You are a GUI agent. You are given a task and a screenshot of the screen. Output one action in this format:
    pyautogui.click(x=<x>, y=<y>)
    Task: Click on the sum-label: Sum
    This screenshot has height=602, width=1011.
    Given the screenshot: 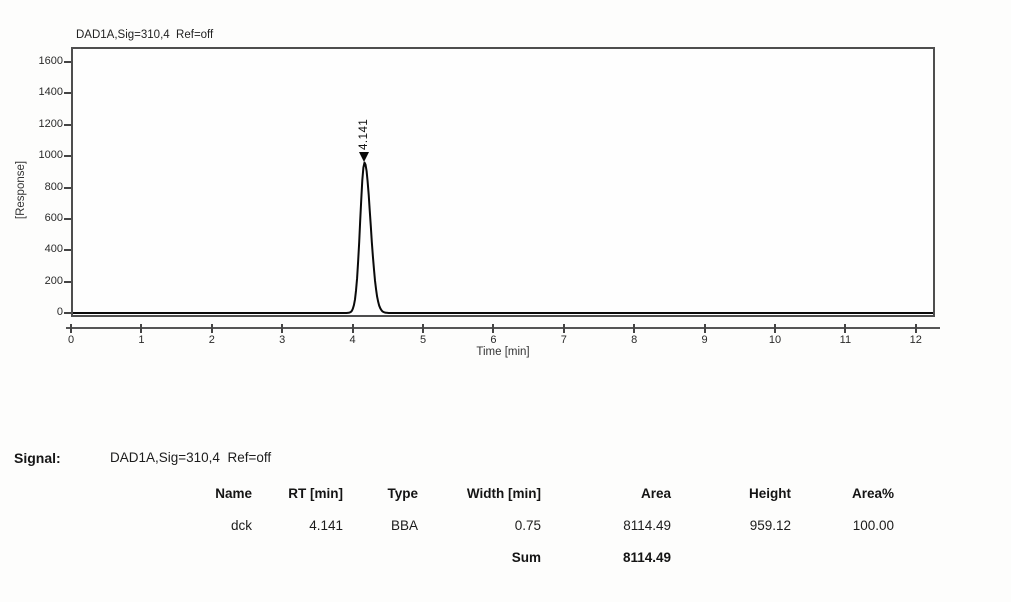 What is the action you would take?
    pyautogui.click(x=526, y=557)
    